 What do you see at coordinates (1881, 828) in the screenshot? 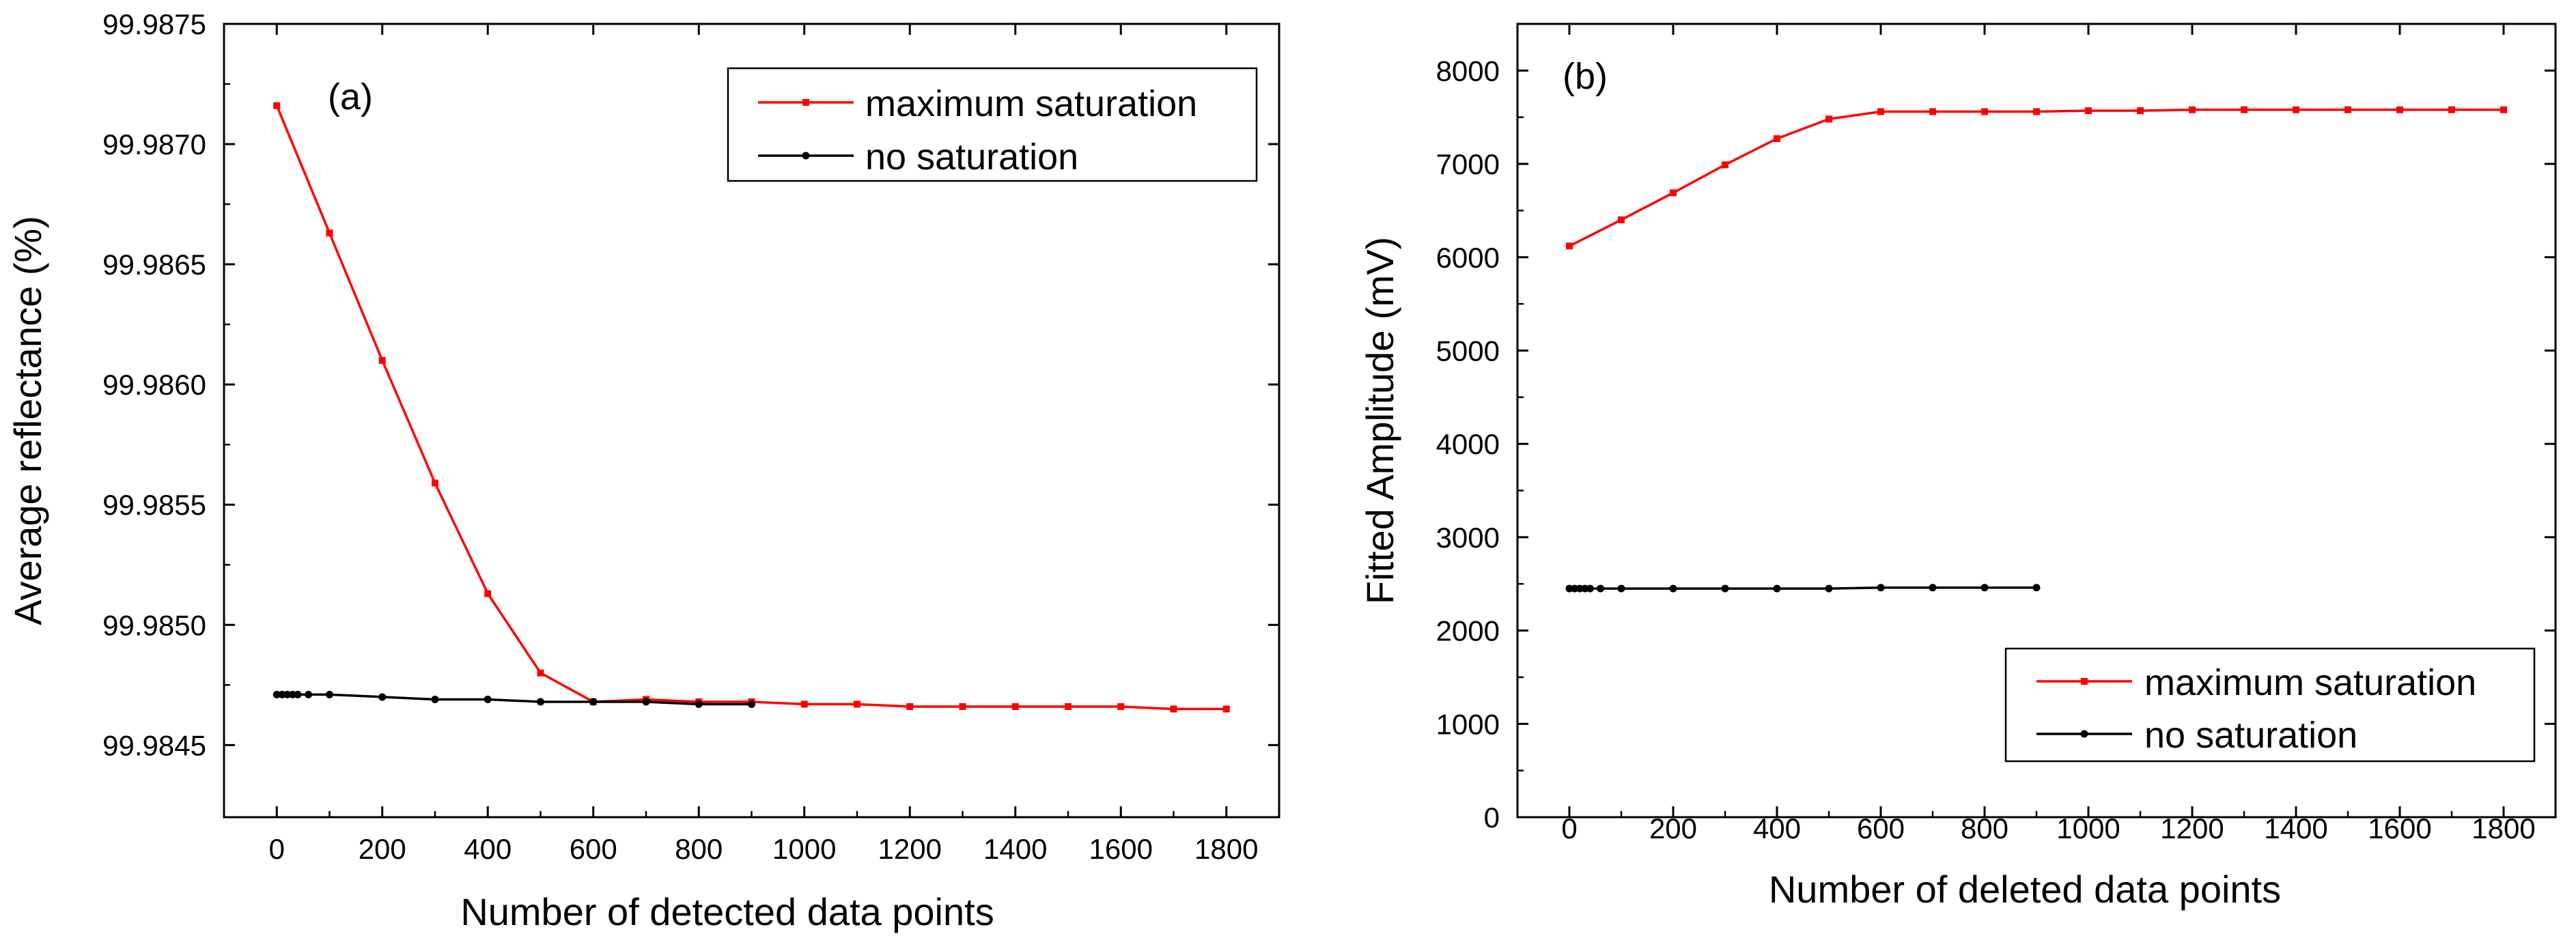
I see `panel-b-x-tick-label: 600` at bounding box center [1881, 828].